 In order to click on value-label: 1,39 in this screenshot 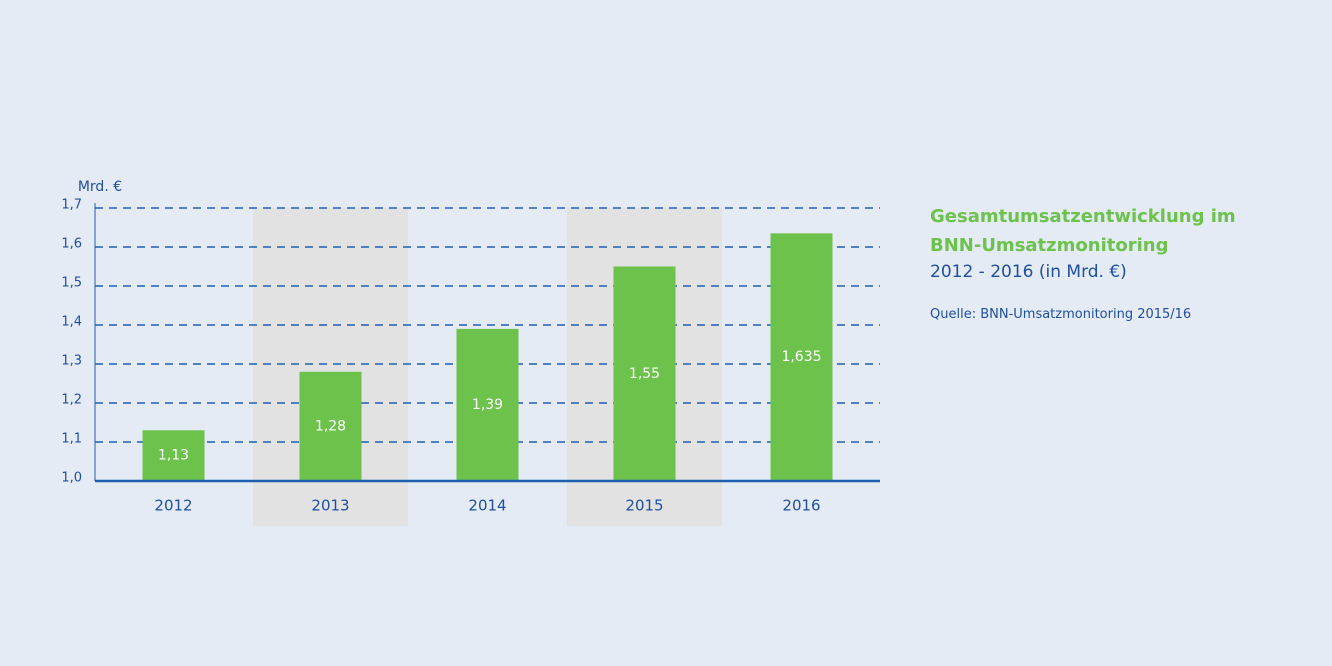, I will do `click(487, 405)`.